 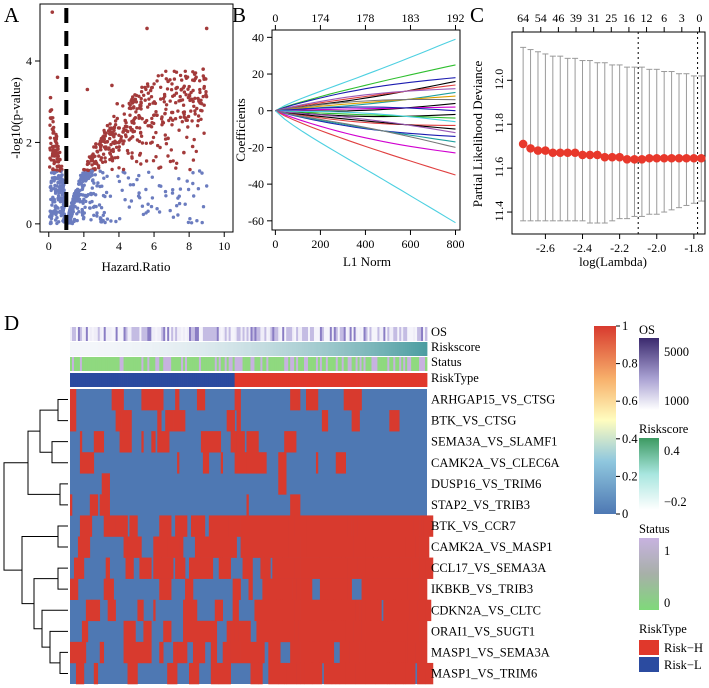 What do you see at coordinates (360, 673) in the screenshot?
I see `heatmap-cell-r13-c144` at bounding box center [360, 673].